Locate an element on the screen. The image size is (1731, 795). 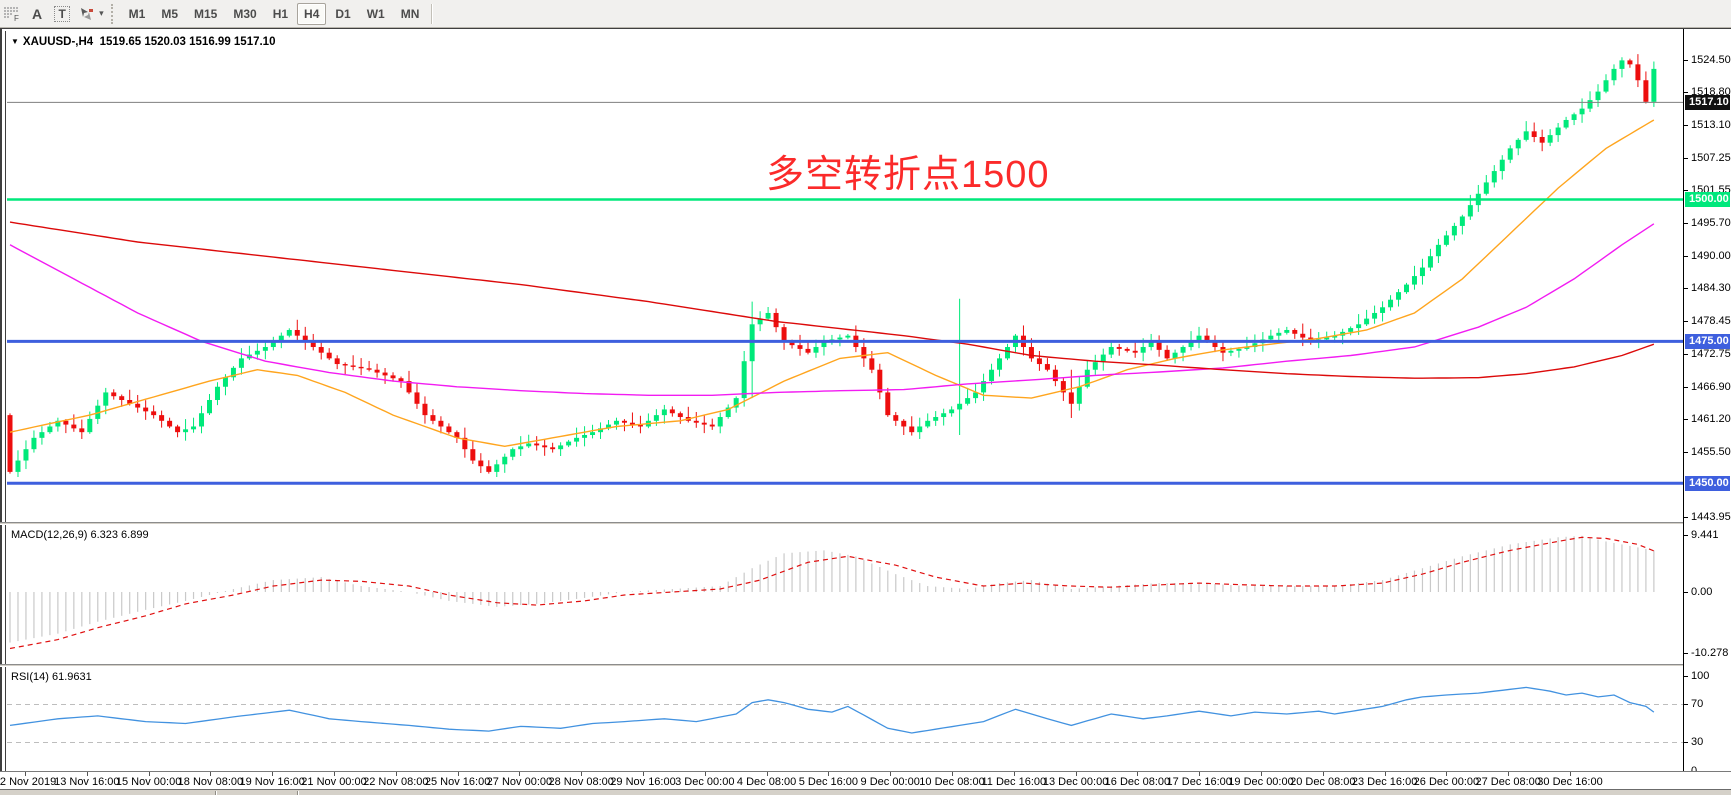
timeframe-button-h1: H1 is located at coordinates (280, 13).